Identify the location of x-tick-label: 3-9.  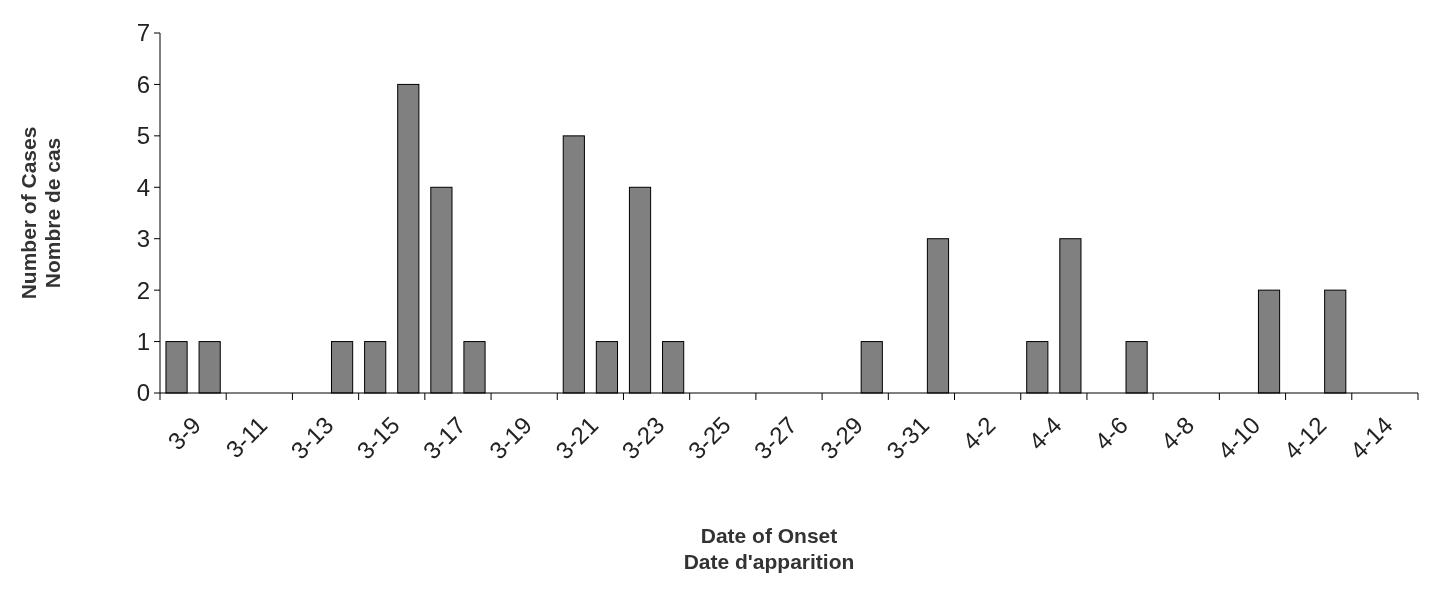
(184, 433).